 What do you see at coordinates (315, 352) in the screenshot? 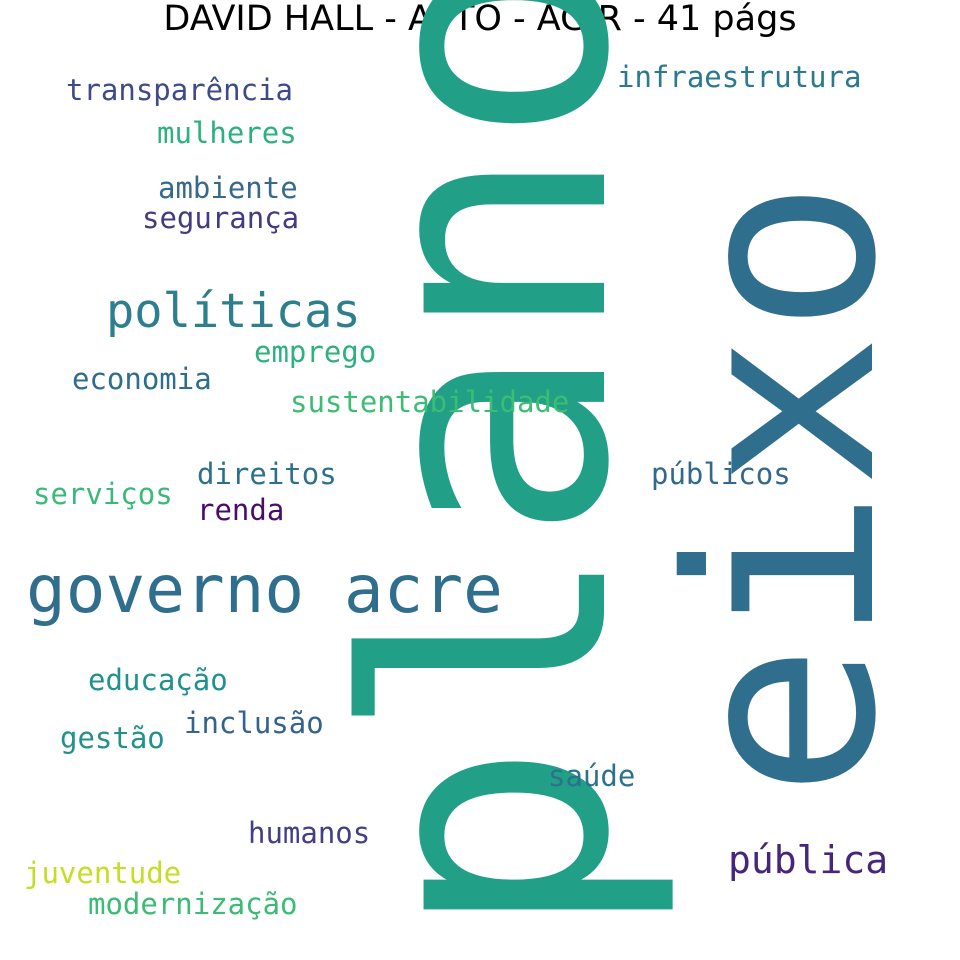
I see `word-emprego: emprego` at bounding box center [315, 352].